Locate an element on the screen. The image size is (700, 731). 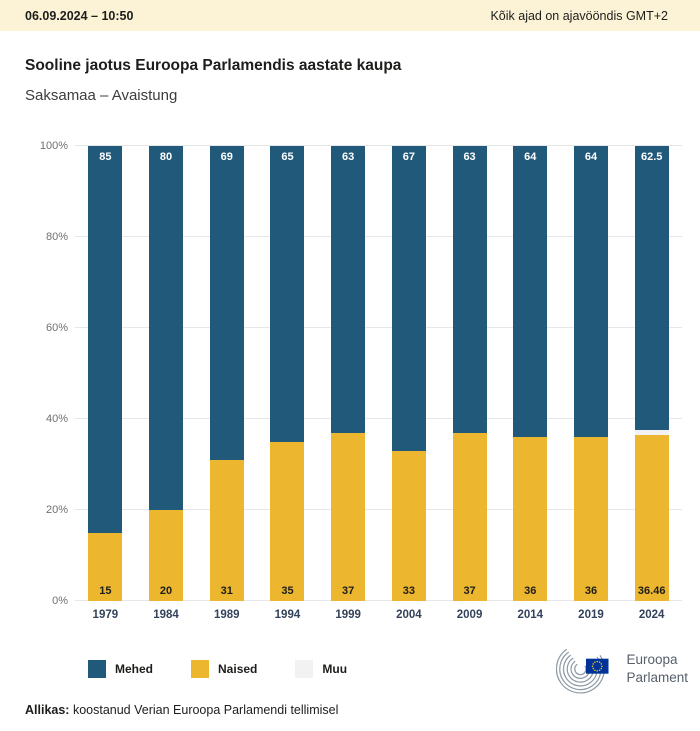
bar-slot-1979: 15 85 is located at coordinates (105, 373).